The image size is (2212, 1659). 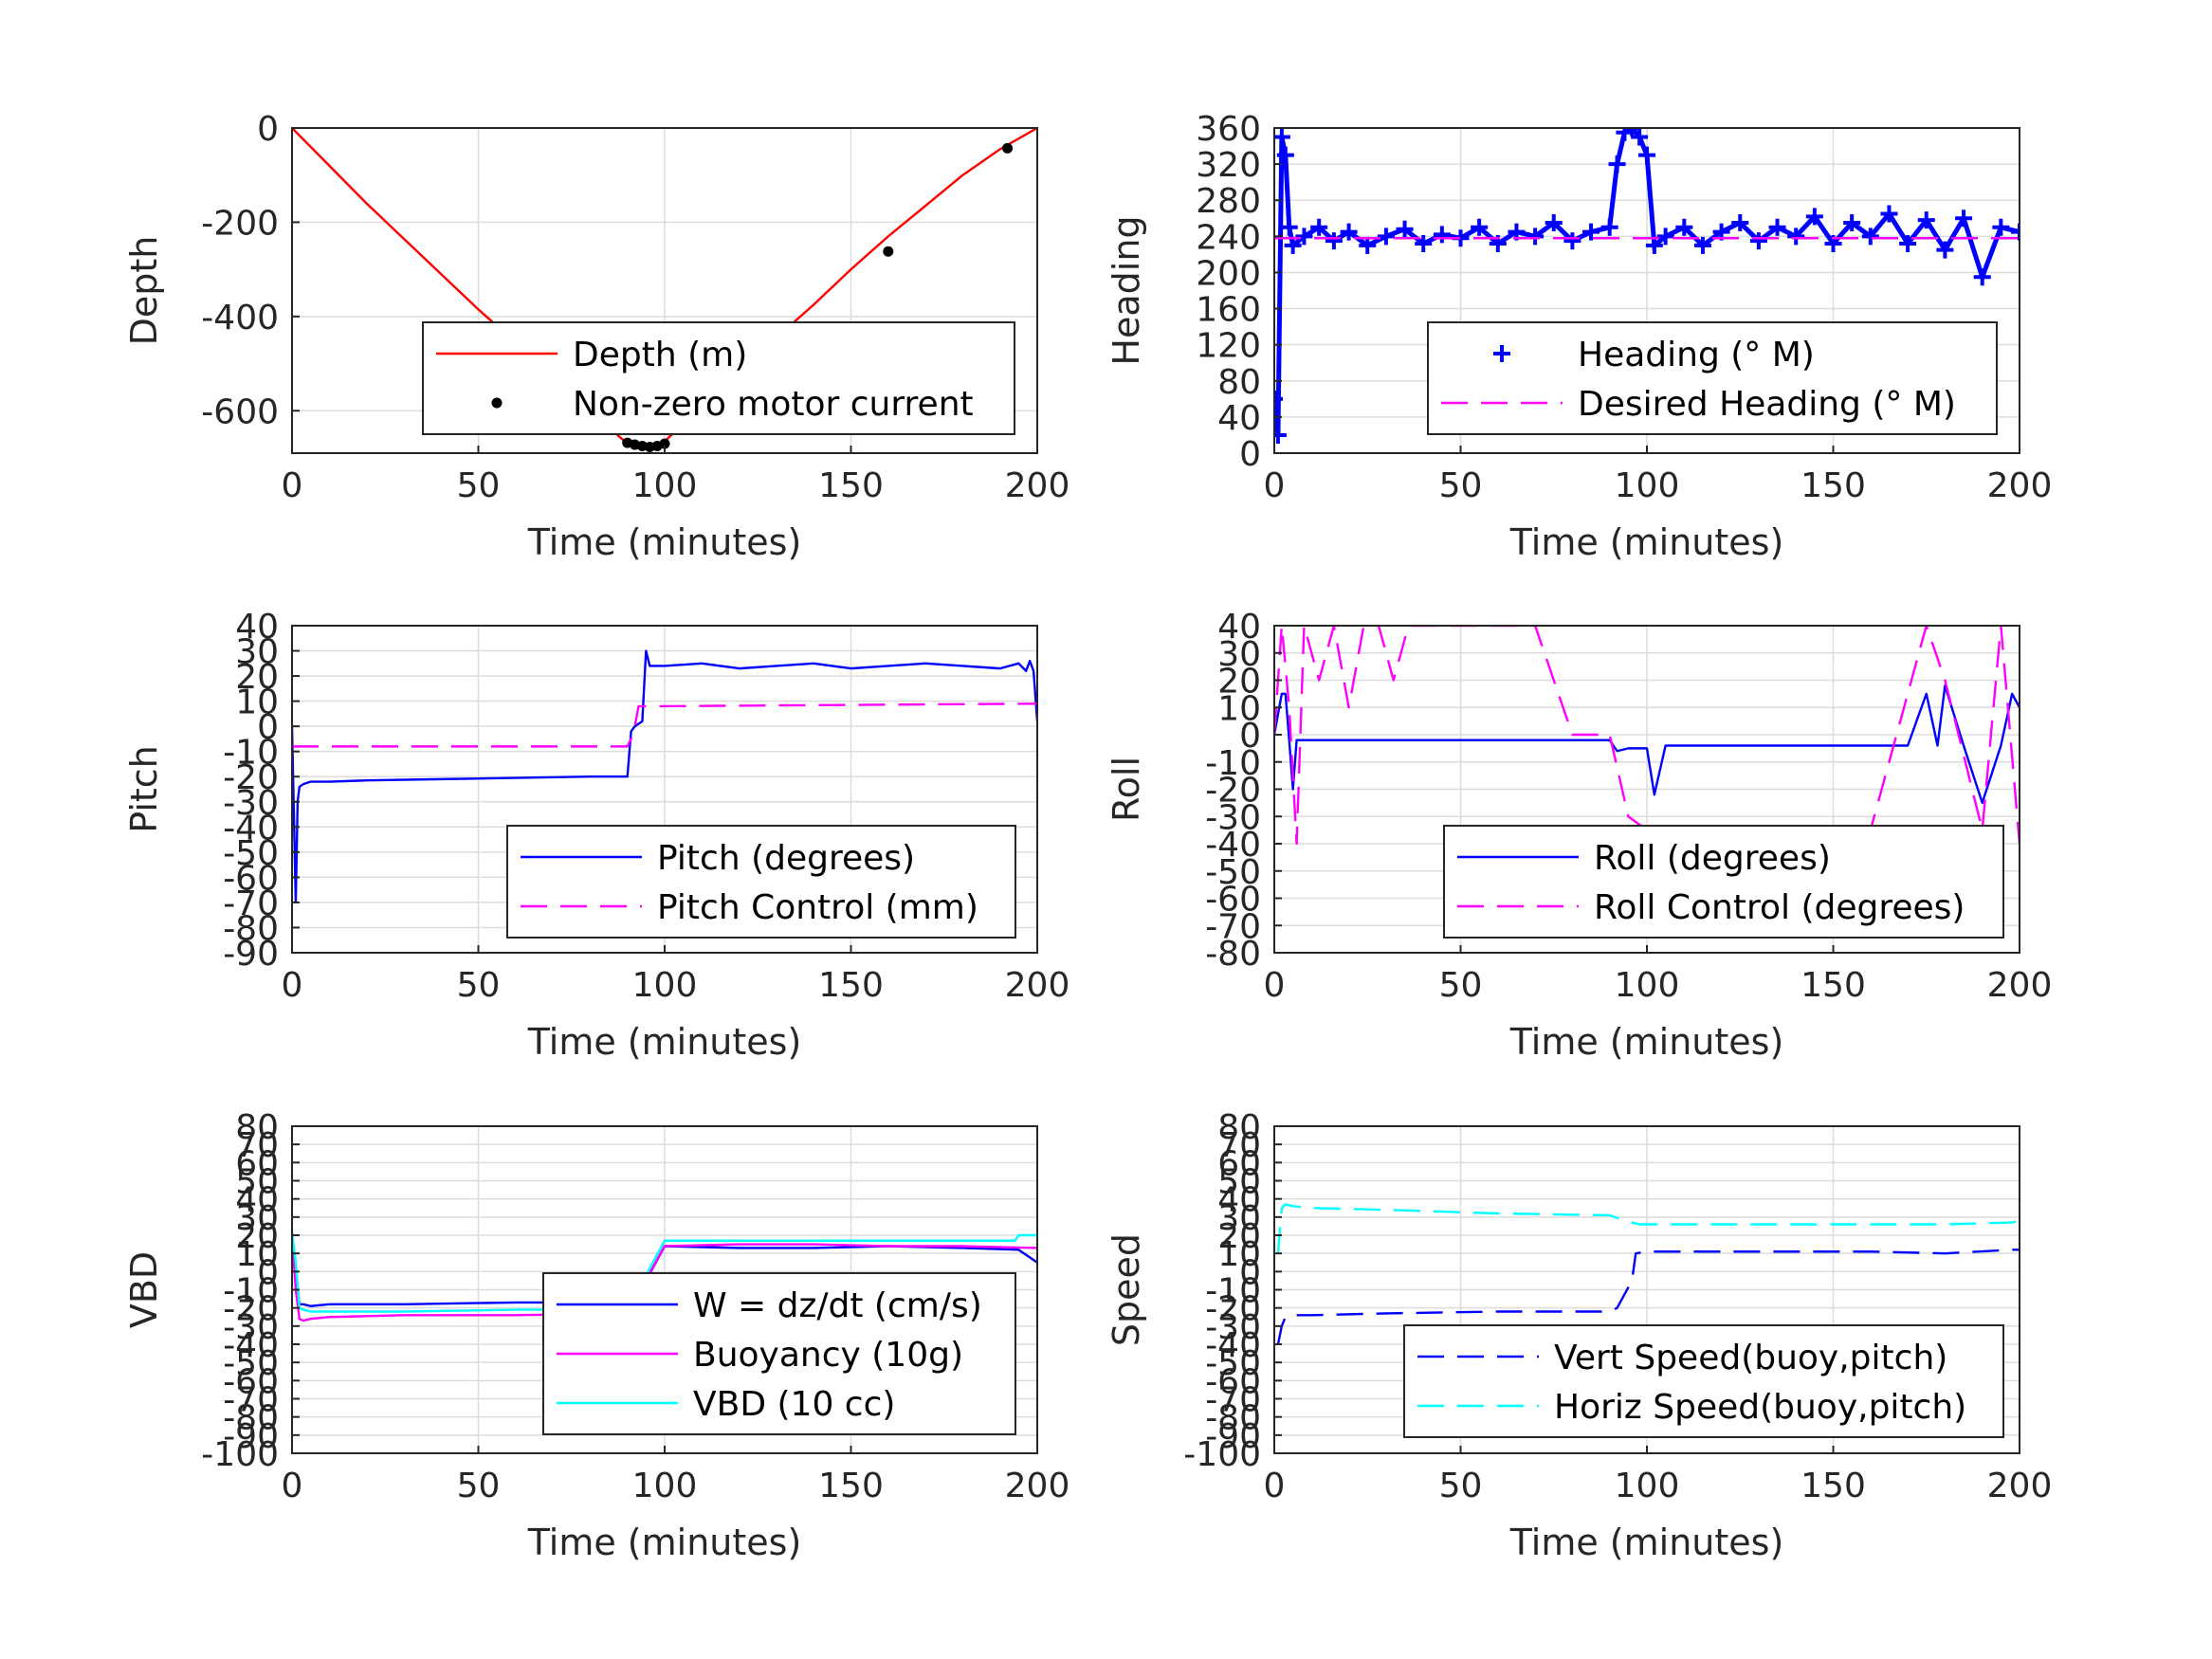 What do you see at coordinates (144, 789) in the screenshot?
I see `y-axis-label: Pitch` at bounding box center [144, 789].